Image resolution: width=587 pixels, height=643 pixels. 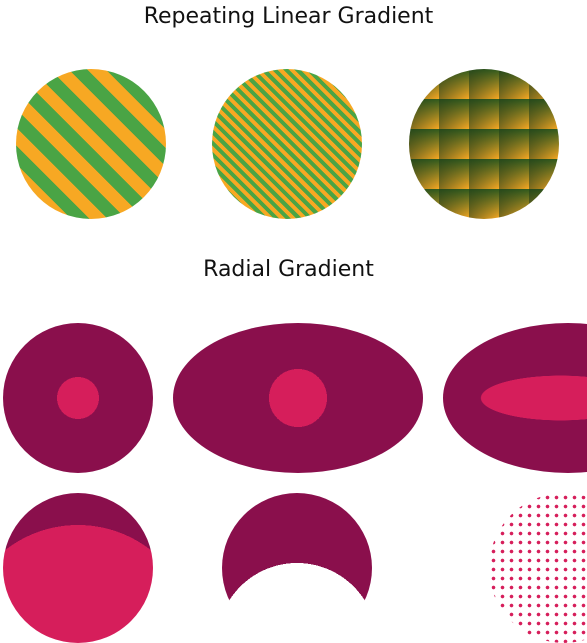 What do you see at coordinates (538, 568) in the screenshot?
I see `radial-gradient-polka-dots` at bounding box center [538, 568].